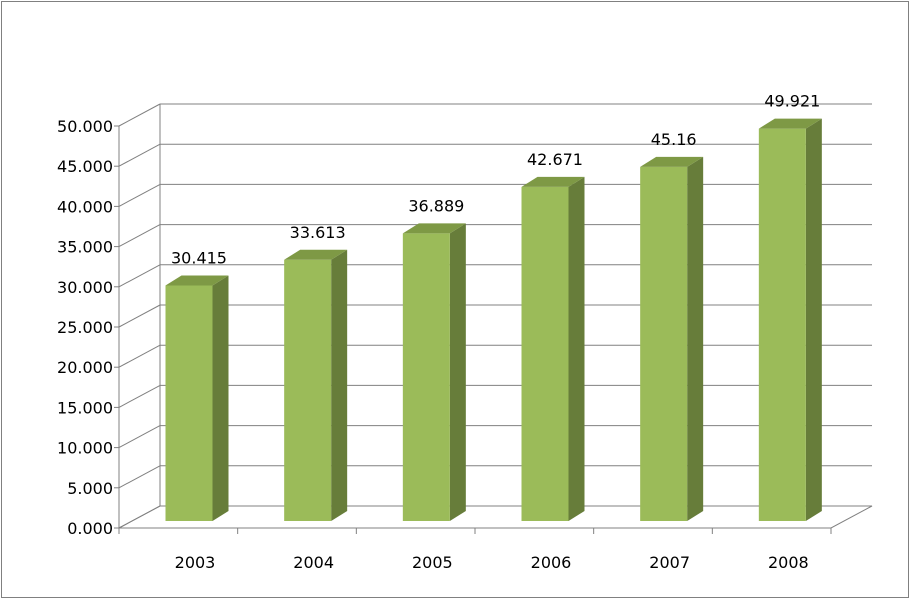 The width and height of the screenshot is (912, 602). Describe the element at coordinates (85, 287) in the screenshot. I see `y-tick-label: 30.000` at that location.